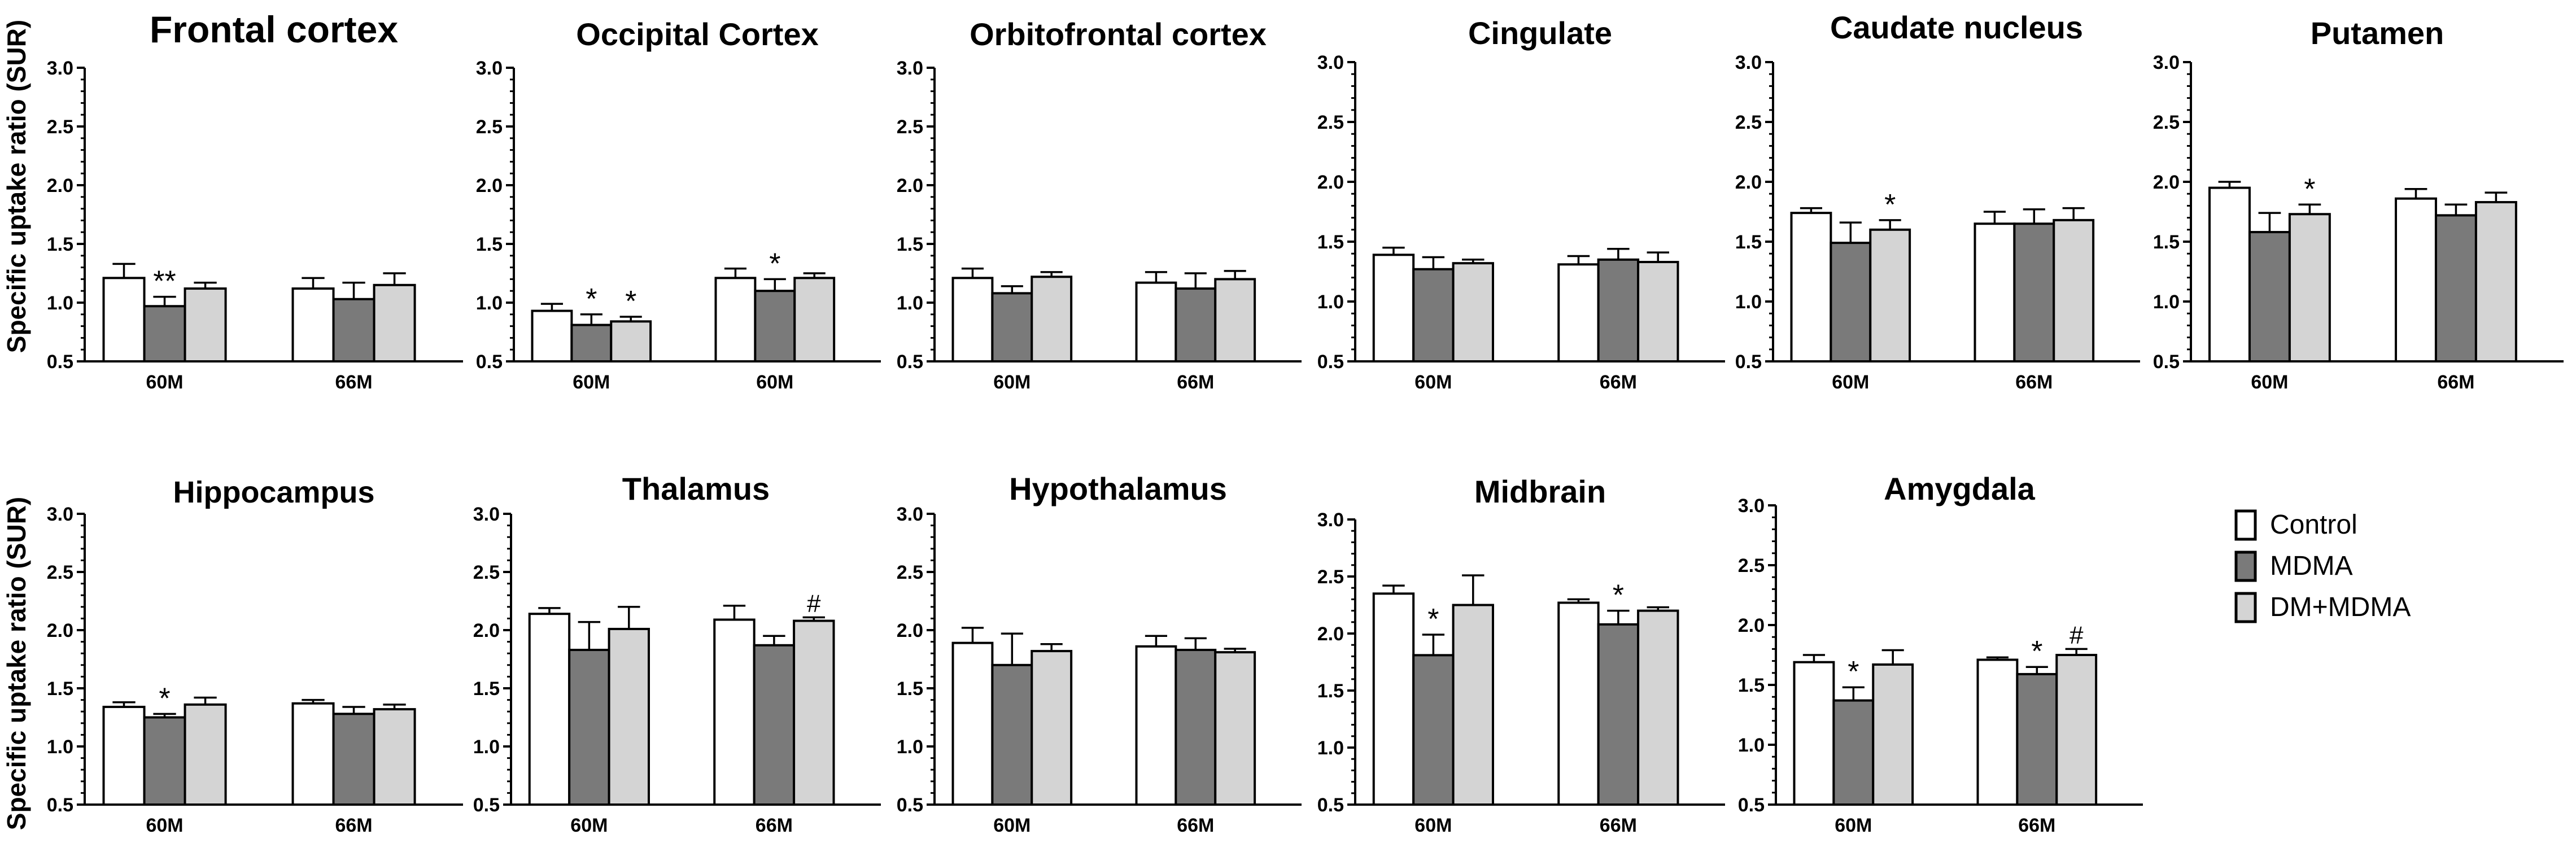 The height and width of the screenshot is (843, 2576). Describe the element at coordinates (273, 492) in the screenshot. I see `panel-title: Hippocampus` at that location.